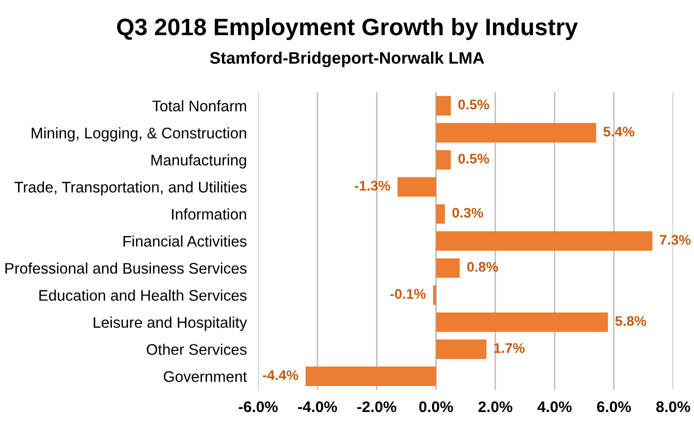 The width and height of the screenshot is (694, 439). Describe the element at coordinates (630, 321) in the screenshot. I see `data-label: 5.8%` at that location.